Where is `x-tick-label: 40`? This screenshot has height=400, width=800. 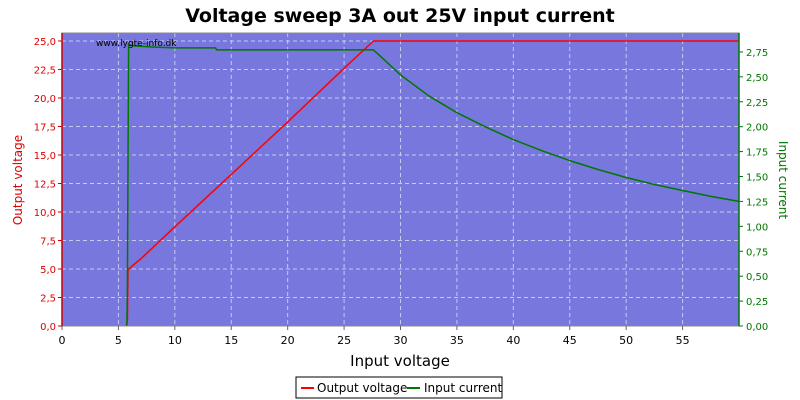 x-tick-label: 40 is located at coordinates (513, 340).